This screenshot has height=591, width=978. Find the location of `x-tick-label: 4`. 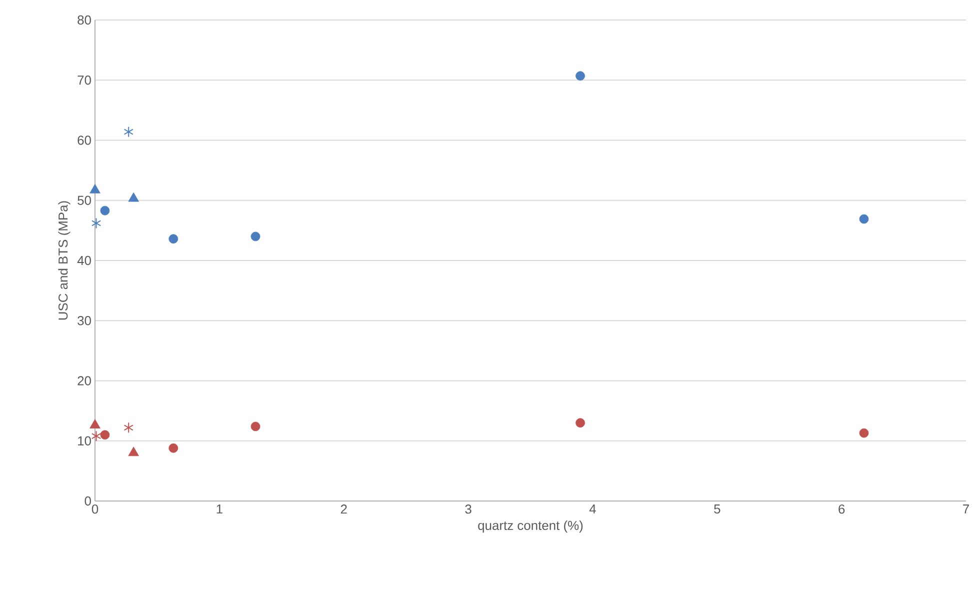

x-tick-label: 4 is located at coordinates (592, 509).